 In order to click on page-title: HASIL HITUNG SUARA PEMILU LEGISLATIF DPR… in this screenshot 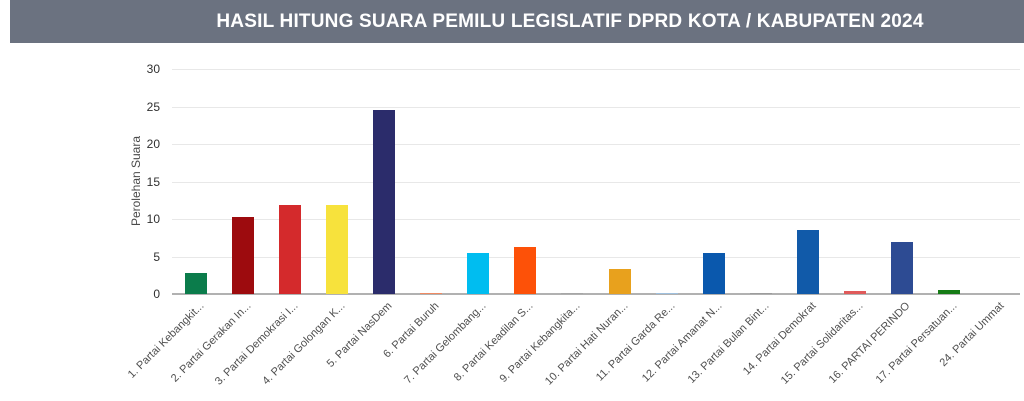, I will do `click(570, 21)`.